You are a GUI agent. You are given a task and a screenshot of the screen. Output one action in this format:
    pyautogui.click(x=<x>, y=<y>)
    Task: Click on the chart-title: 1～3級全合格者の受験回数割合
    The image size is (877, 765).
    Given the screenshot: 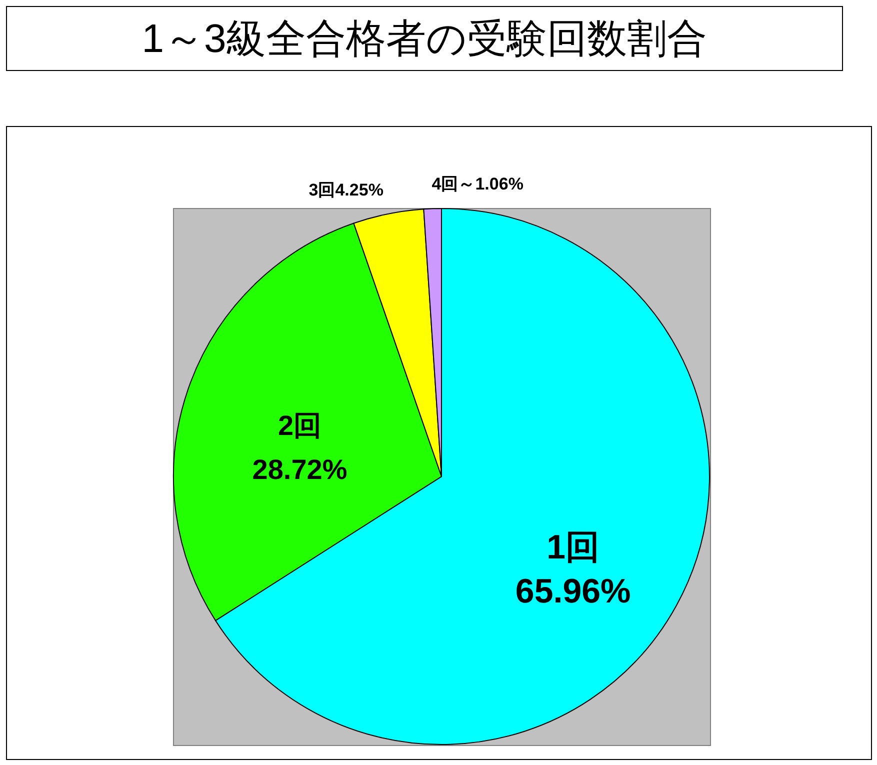 What is the action you would take?
    pyautogui.click(x=424, y=38)
    